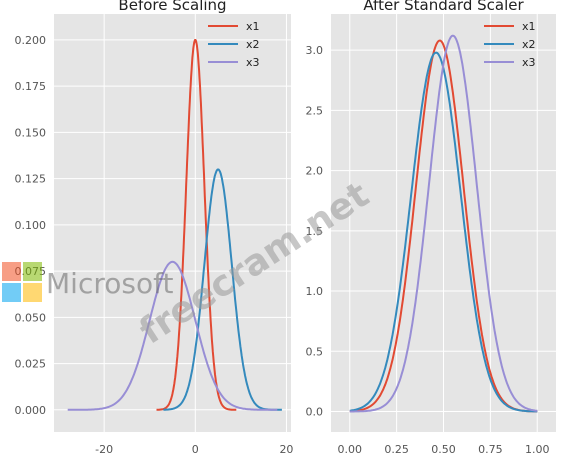 Image resolution: width=564 pixels, height=465 pixels. What do you see at coordinates (109, 283) in the screenshot?
I see `watermark-brand: Microsoft` at bounding box center [109, 283].